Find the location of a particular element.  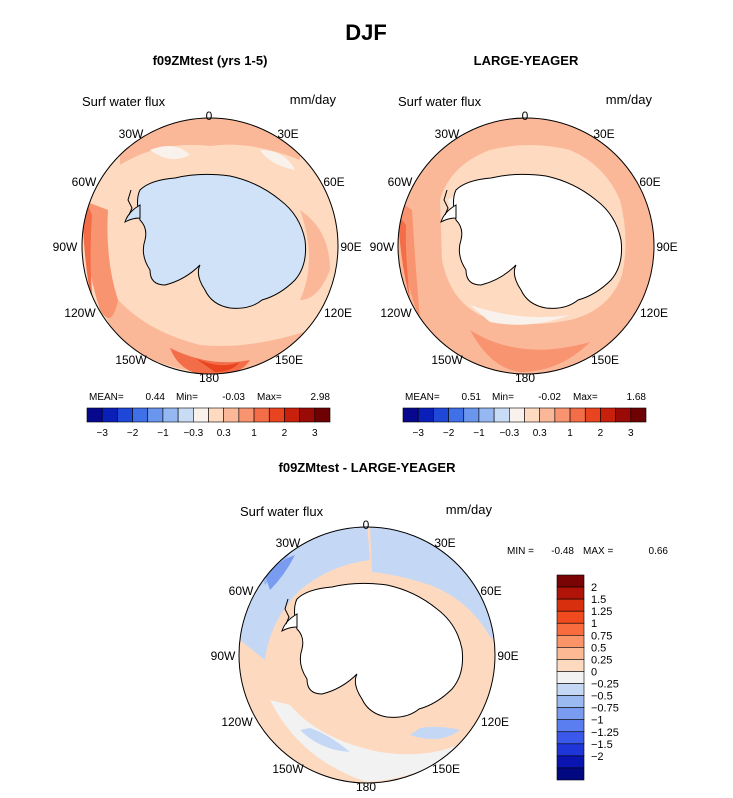

colorbar-tick-label: −0.3 is located at coordinates (193, 433).